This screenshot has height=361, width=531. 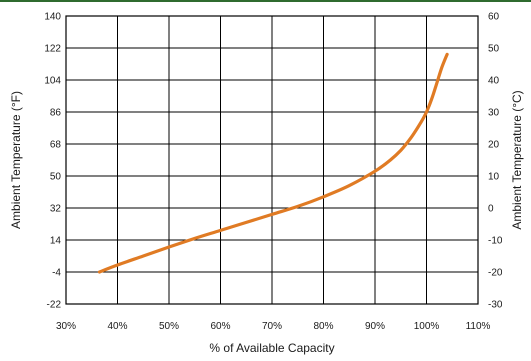 What do you see at coordinates (495, 305) in the screenshot?
I see `y-right-tick-label: -30` at bounding box center [495, 305].